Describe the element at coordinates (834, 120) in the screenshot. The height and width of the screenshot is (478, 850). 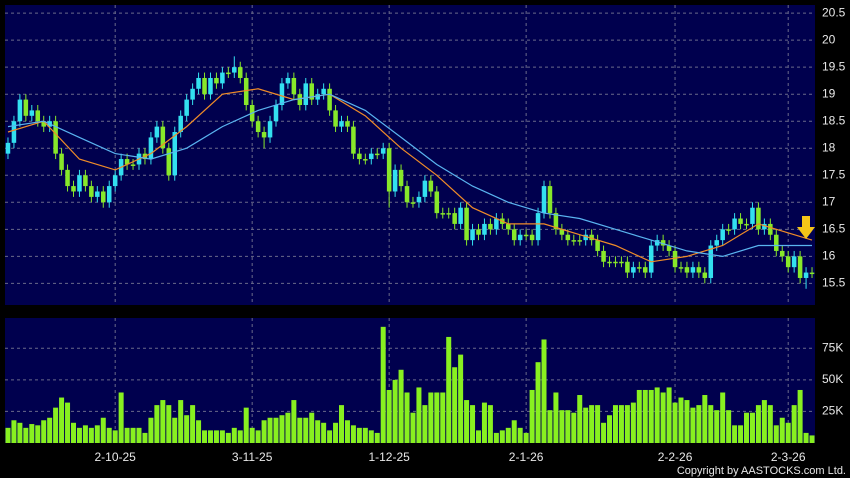
I see `y-tick-label: 18.5` at that location.